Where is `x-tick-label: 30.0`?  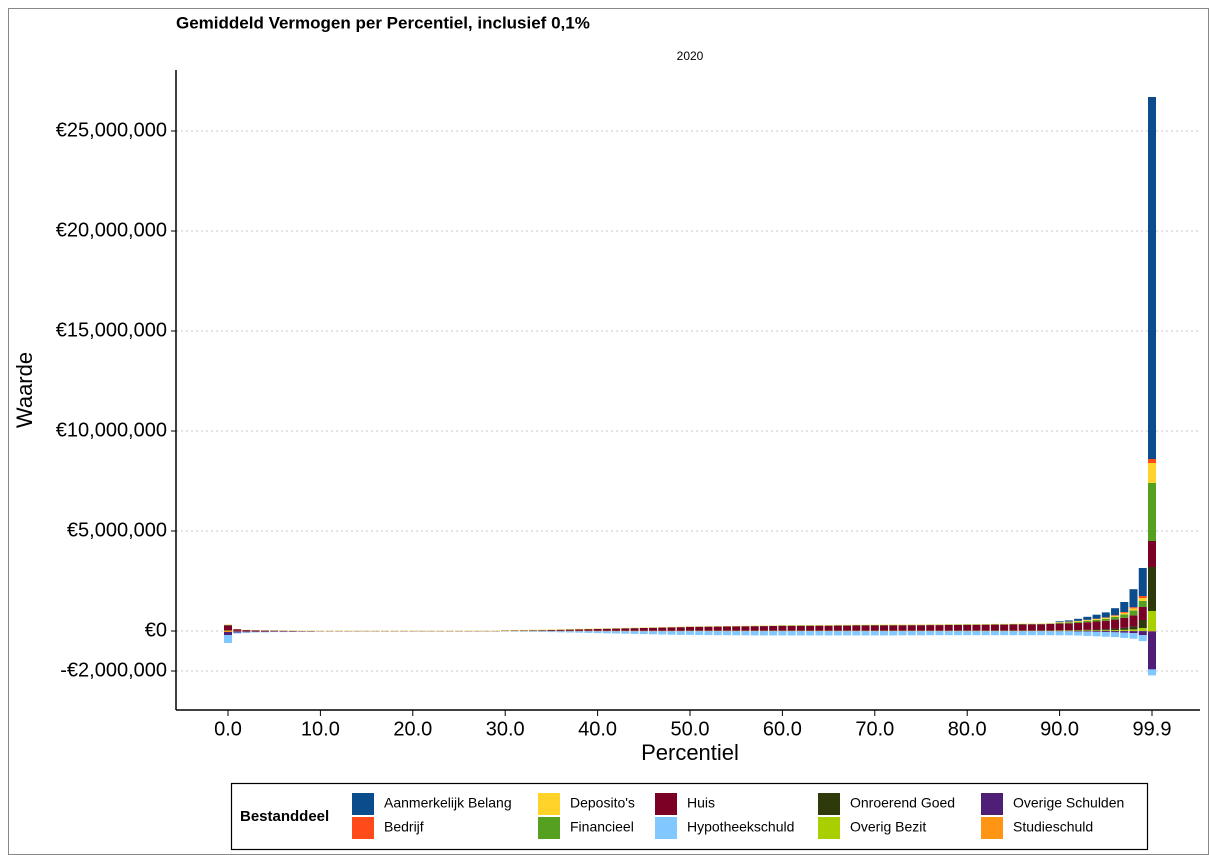 x-tick-label: 30.0 is located at coordinates (505, 729).